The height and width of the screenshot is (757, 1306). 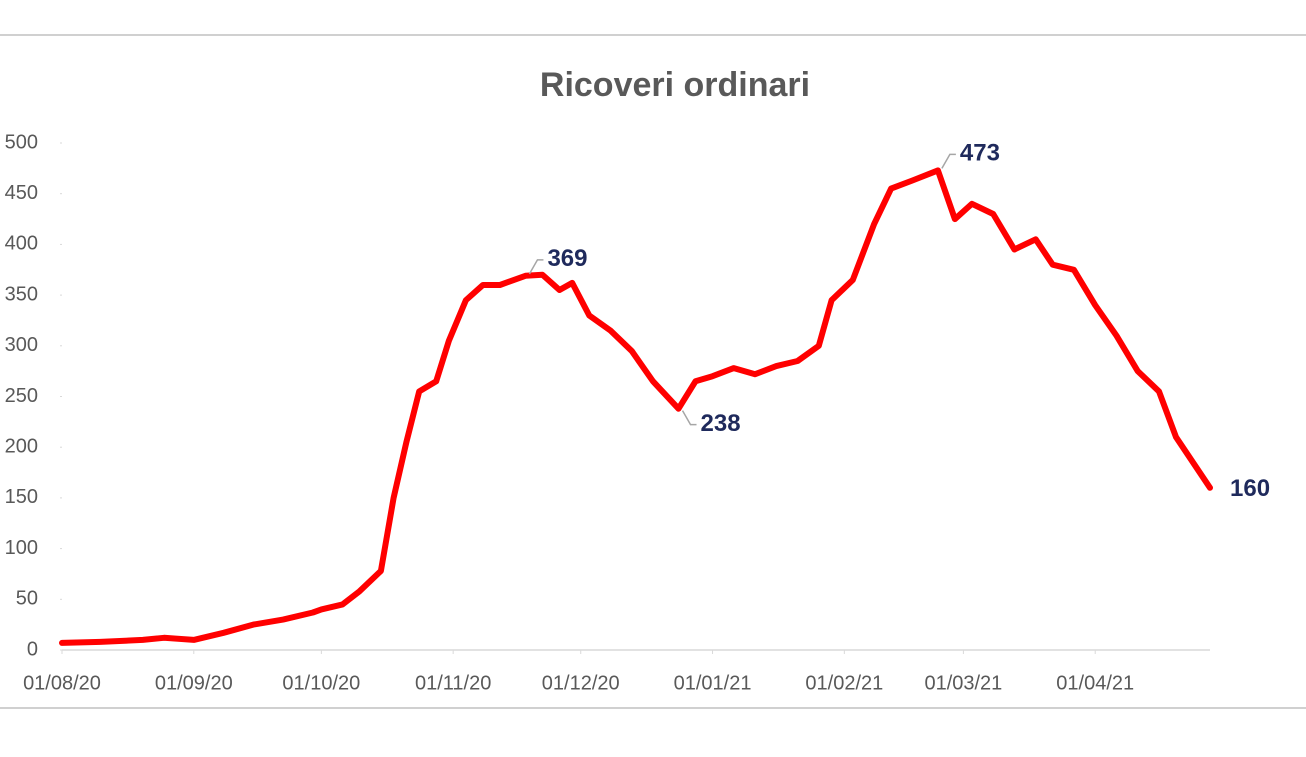 What do you see at coordinates (21, 548) in the screenshot?
I see `y-tick-label: 100` at bounding box center [21, 548].